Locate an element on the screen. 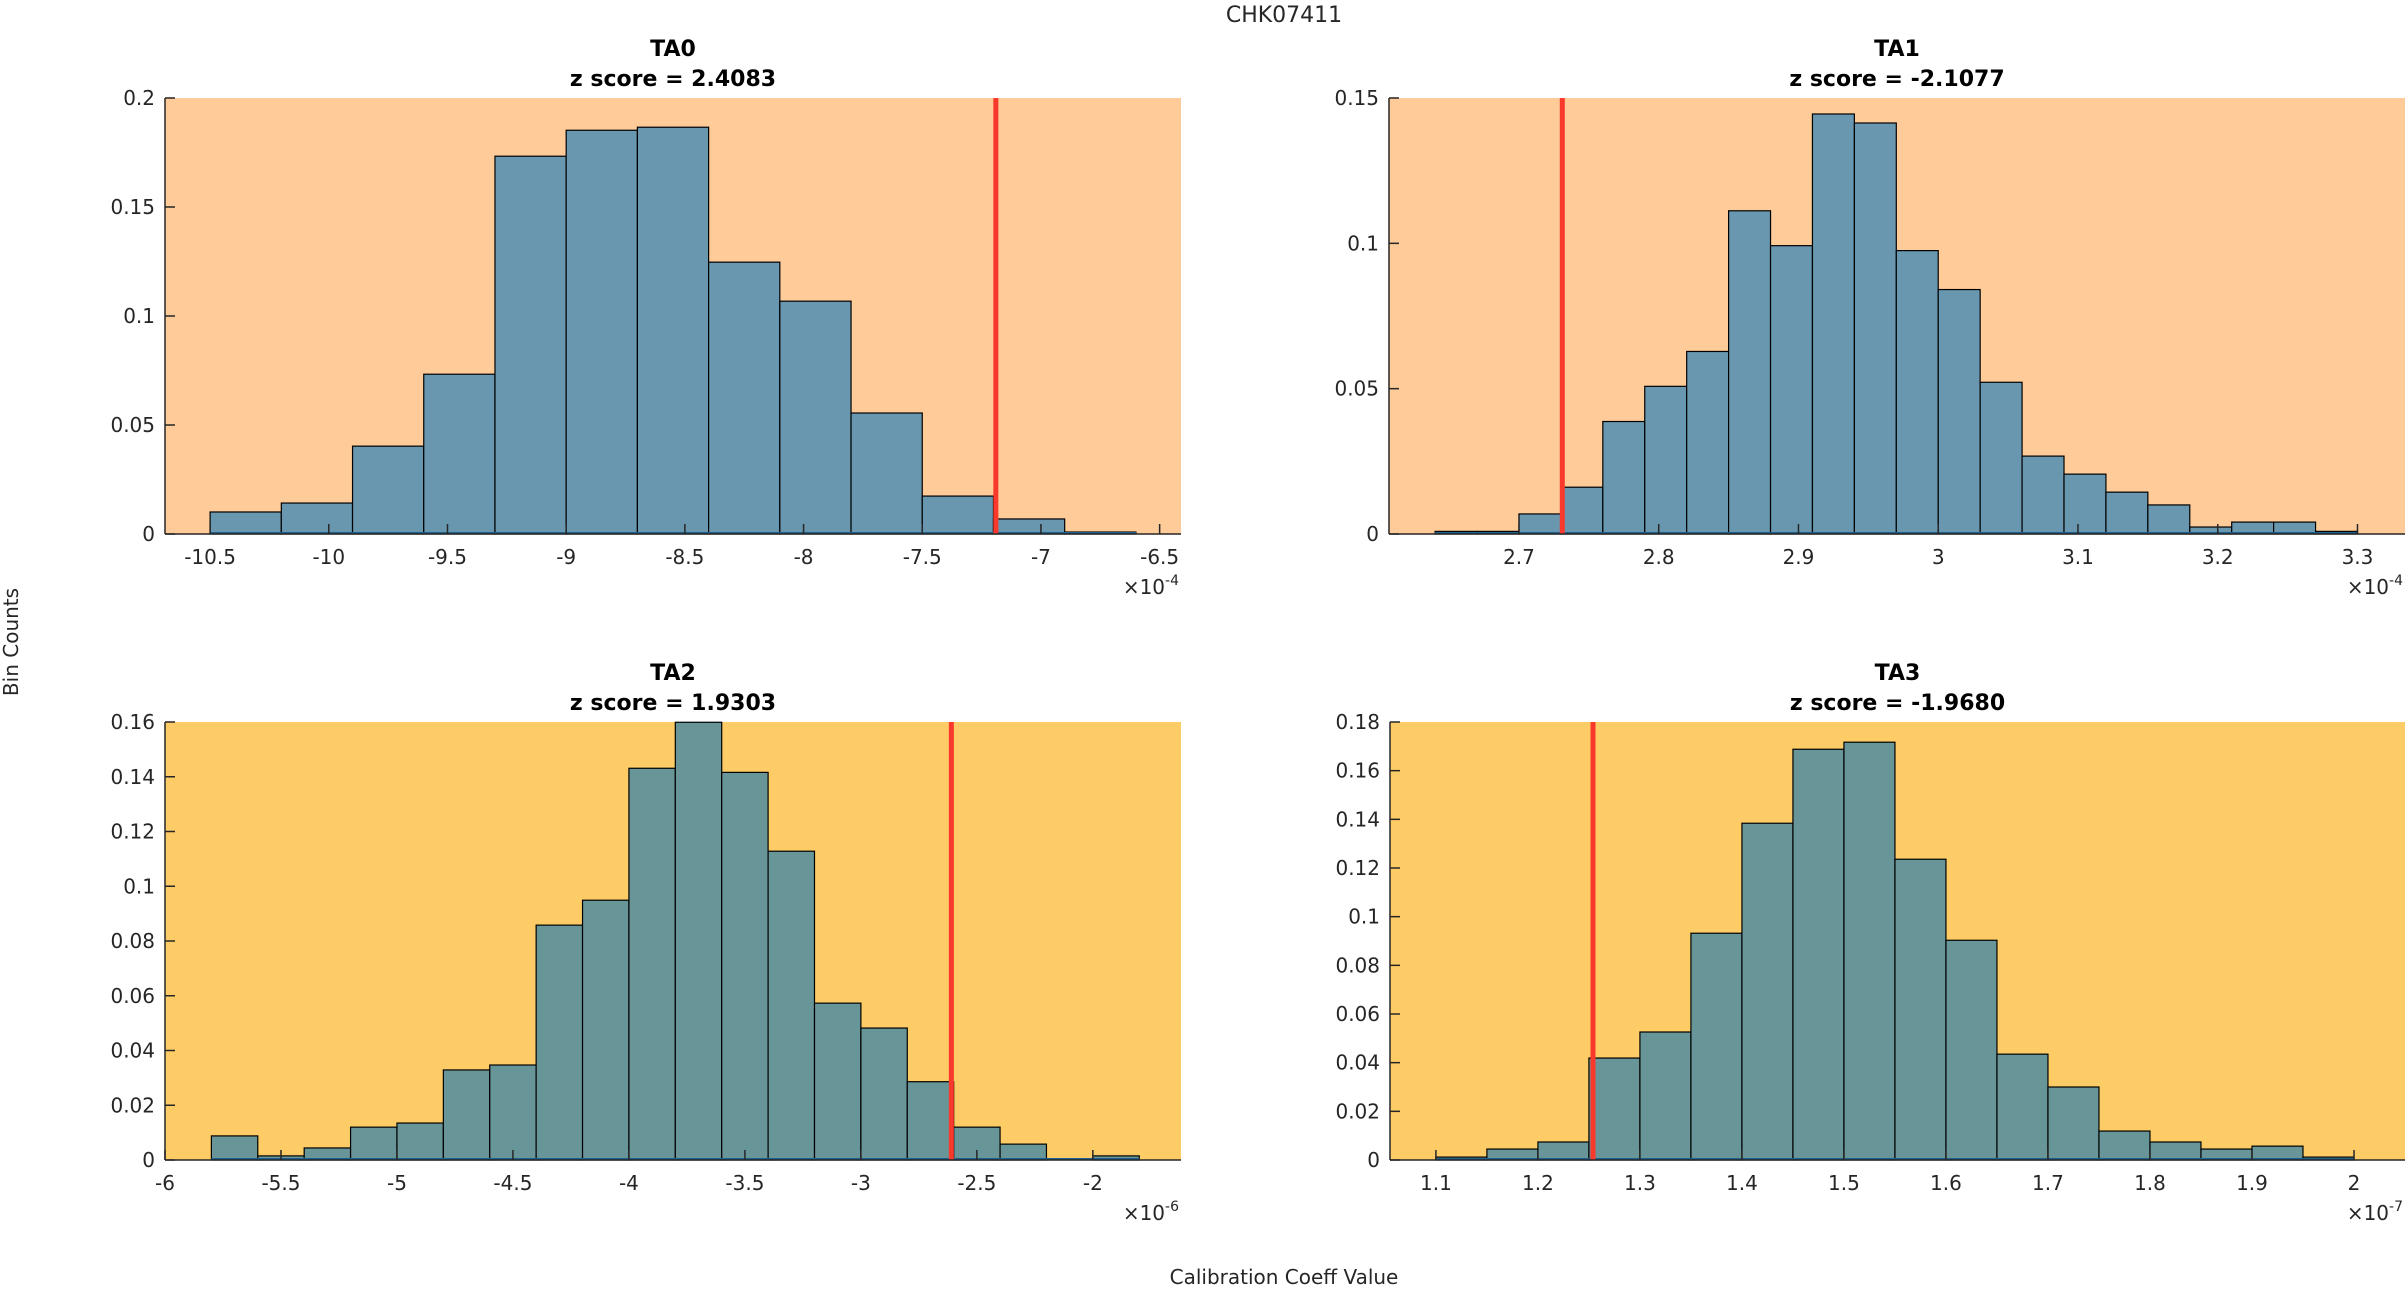 Image resolution: width=2407 pixels, height=1290 pixels. y-tick-label: 0.16 is located at coordinates (132, 722).